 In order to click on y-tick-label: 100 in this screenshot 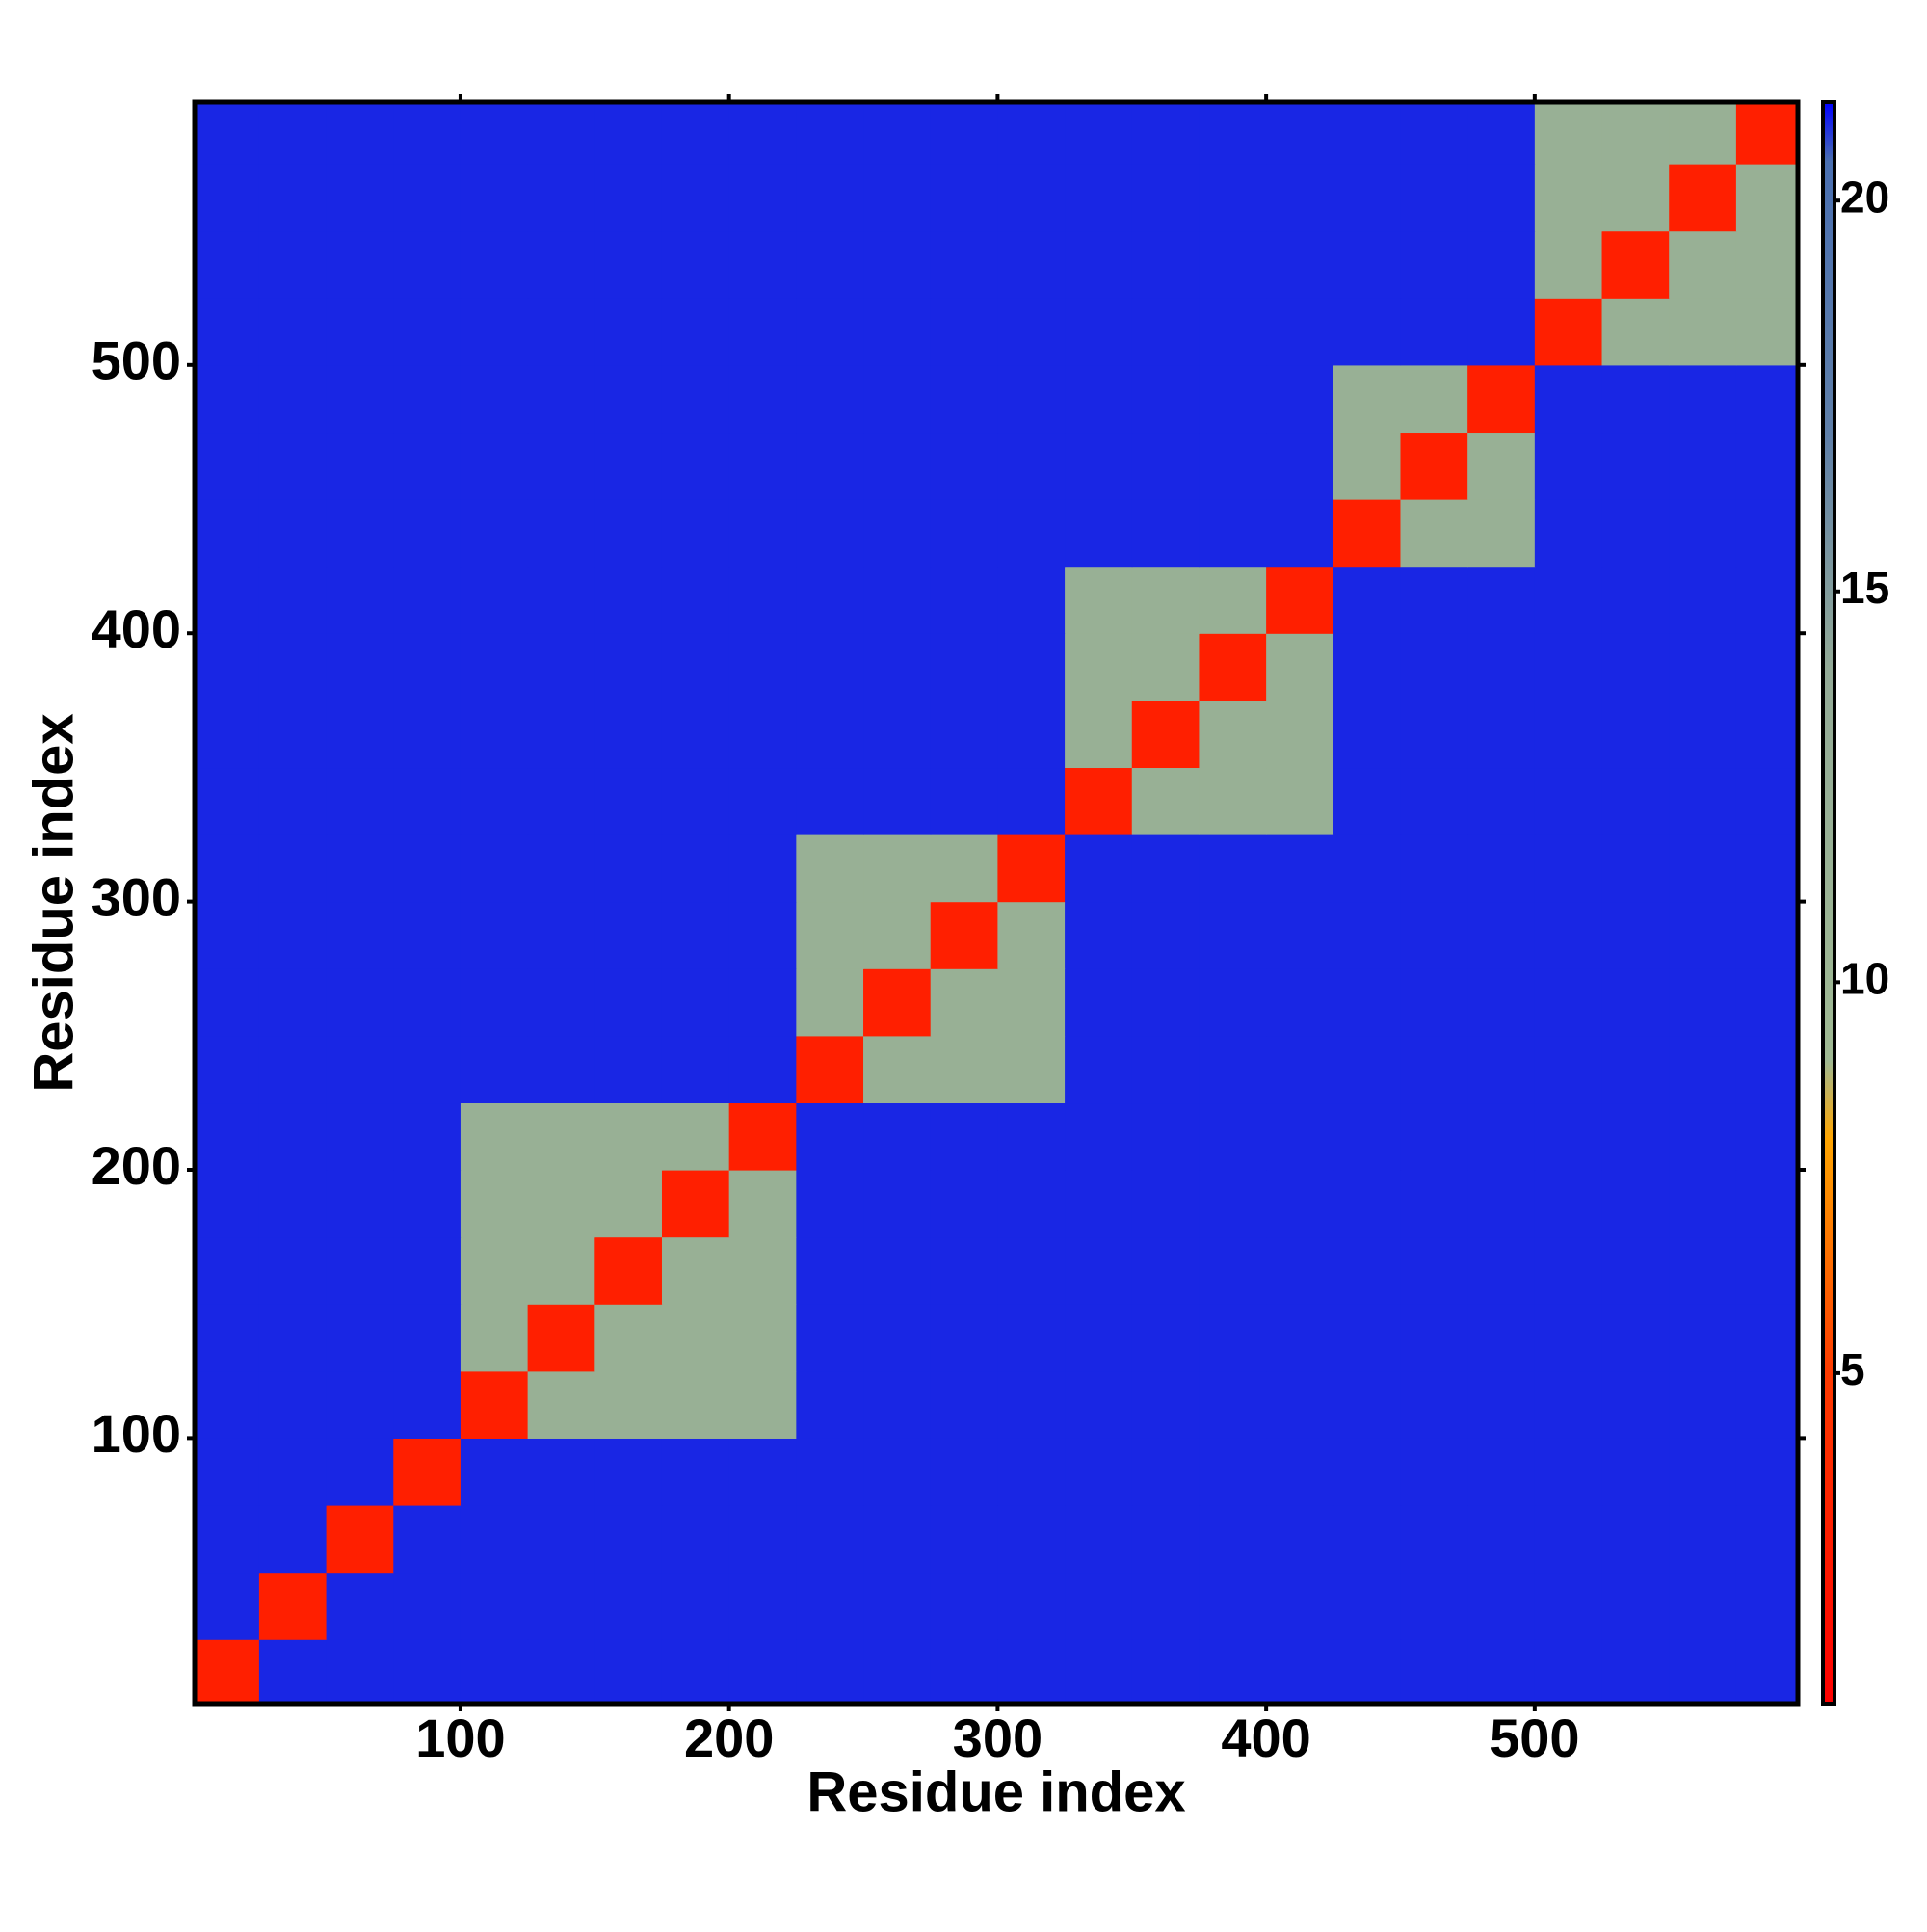, I will do `click(136, 1433)`.